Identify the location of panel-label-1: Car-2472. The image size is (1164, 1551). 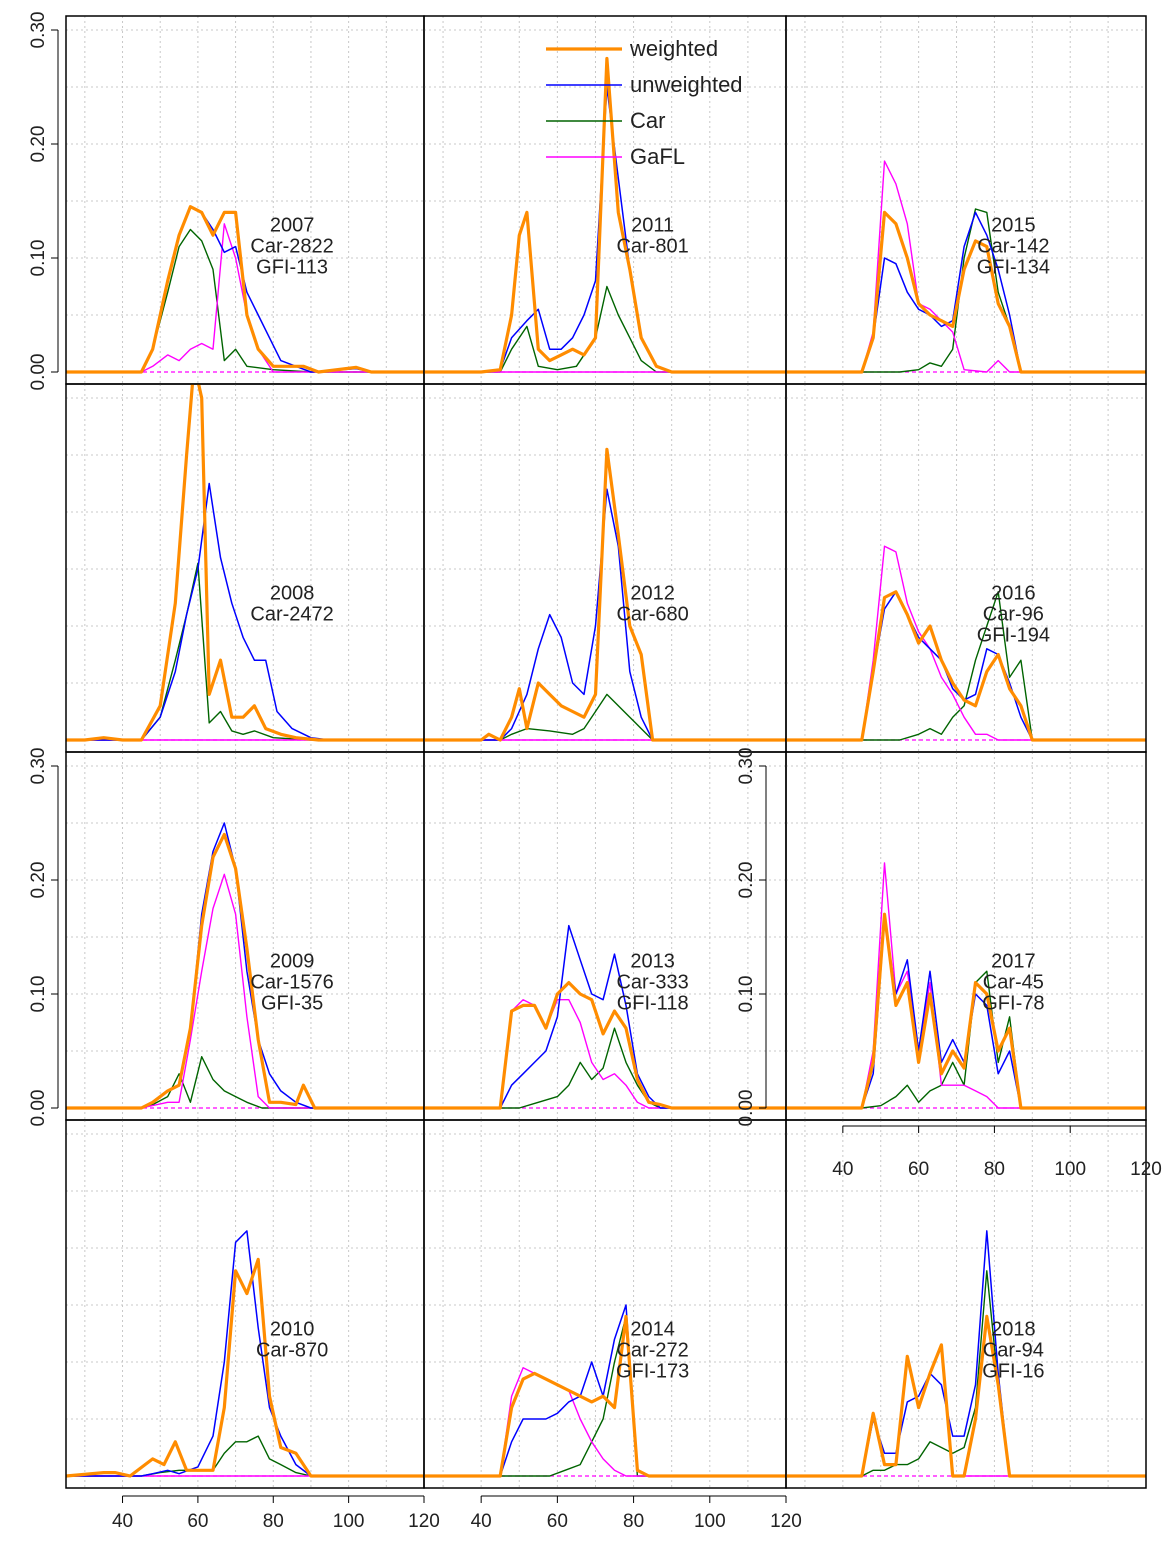
(291, 614).